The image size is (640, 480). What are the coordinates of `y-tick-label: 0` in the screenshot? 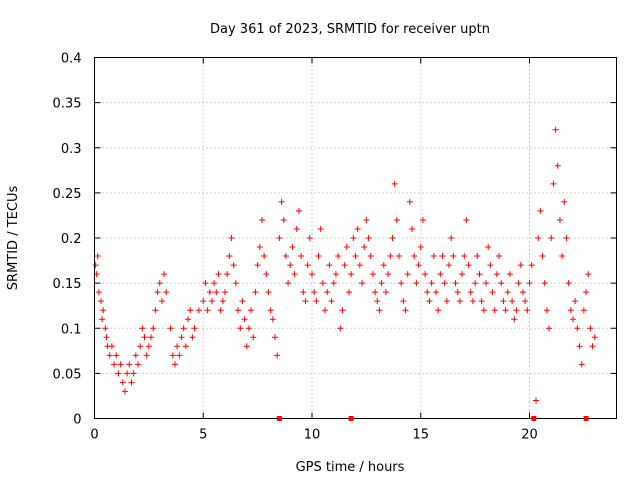 It's located at (77, 420).